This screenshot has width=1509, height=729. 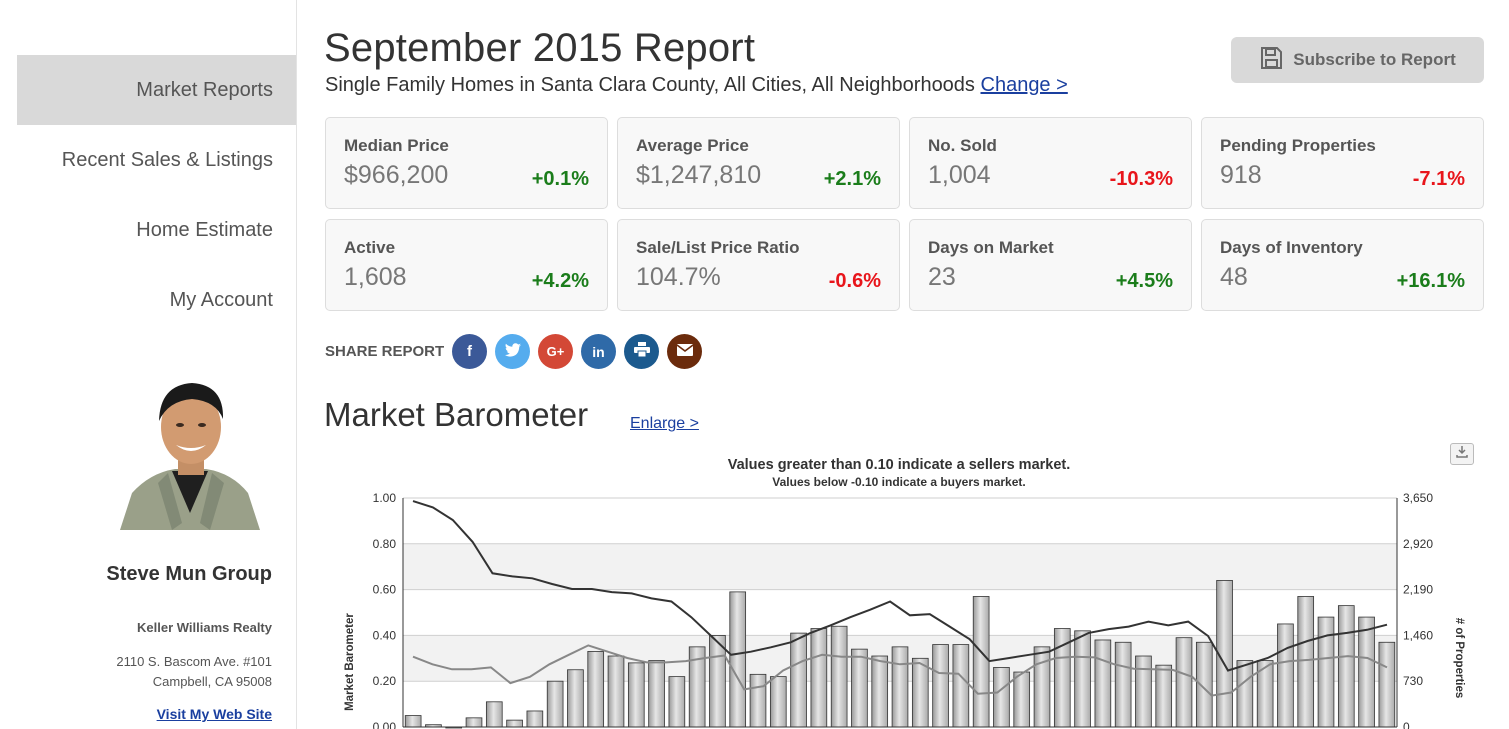 I want to click on sidebar-item-recent-sales: Recent Sales & Listings, so click(x=167, y=160).